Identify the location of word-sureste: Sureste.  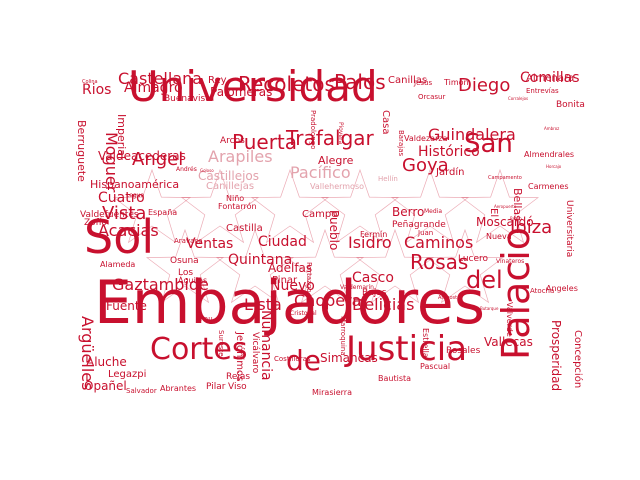
(220, 343).